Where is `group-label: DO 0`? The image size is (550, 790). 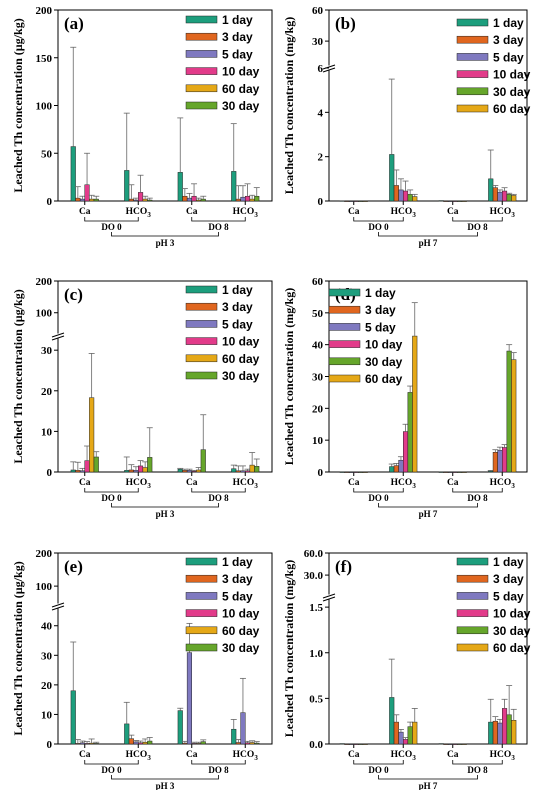
group-label: DO 0 is located at coordinates (111, 227).